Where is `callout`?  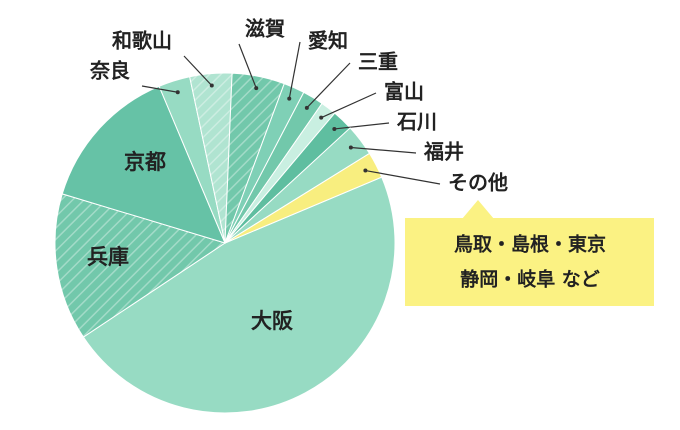
callout is located at coordinates (529, 262).